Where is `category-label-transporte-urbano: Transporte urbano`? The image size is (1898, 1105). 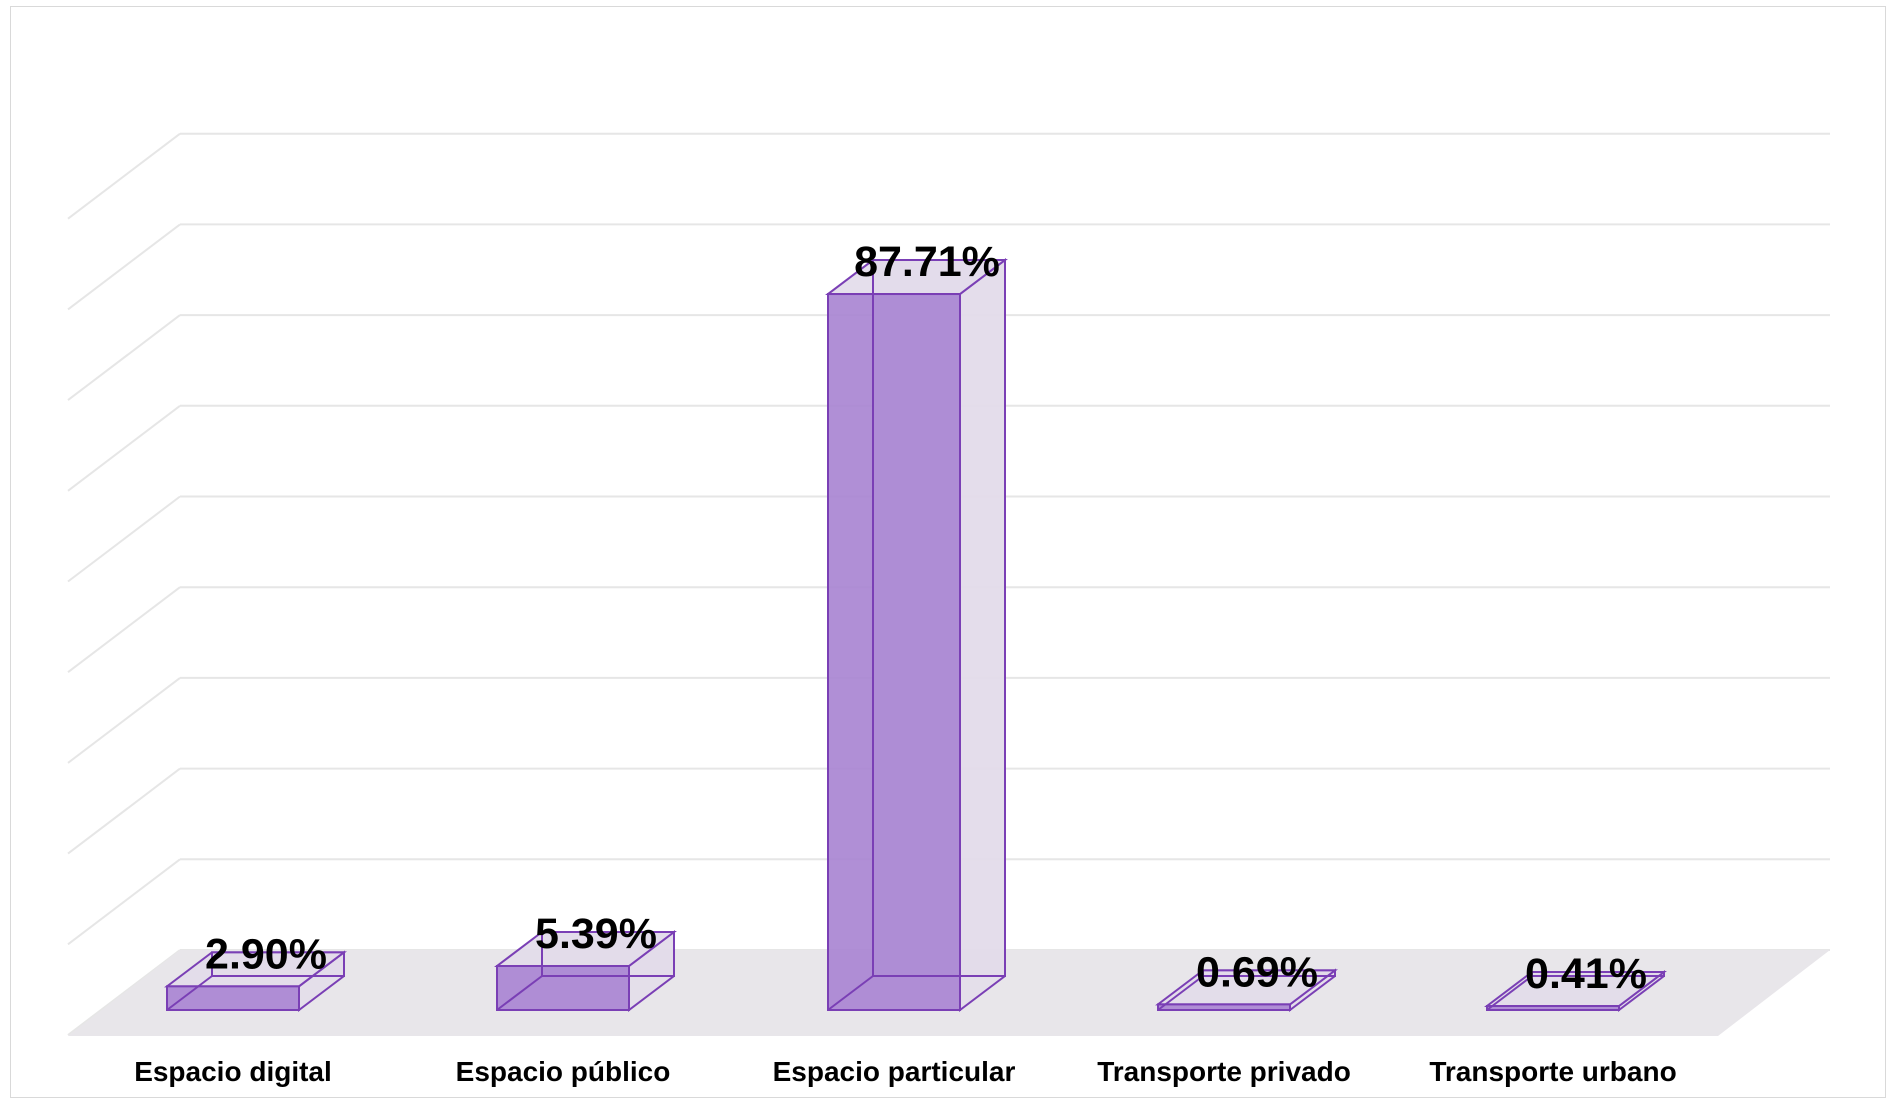
category-label-transporte-urbano: Transporte urbano is located at coordinates (1552, 1071).